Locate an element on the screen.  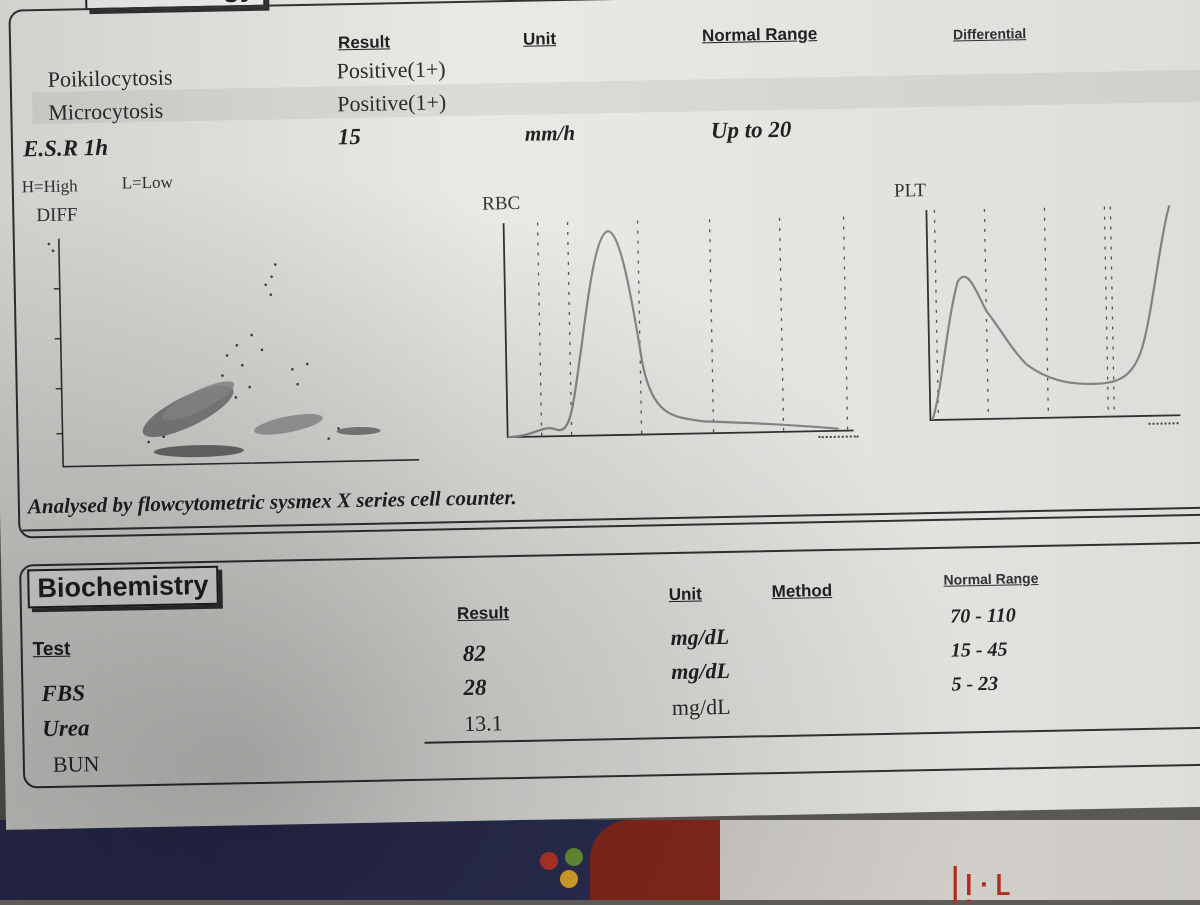
bio-method-header: Method is located at coordinates (802, 591).